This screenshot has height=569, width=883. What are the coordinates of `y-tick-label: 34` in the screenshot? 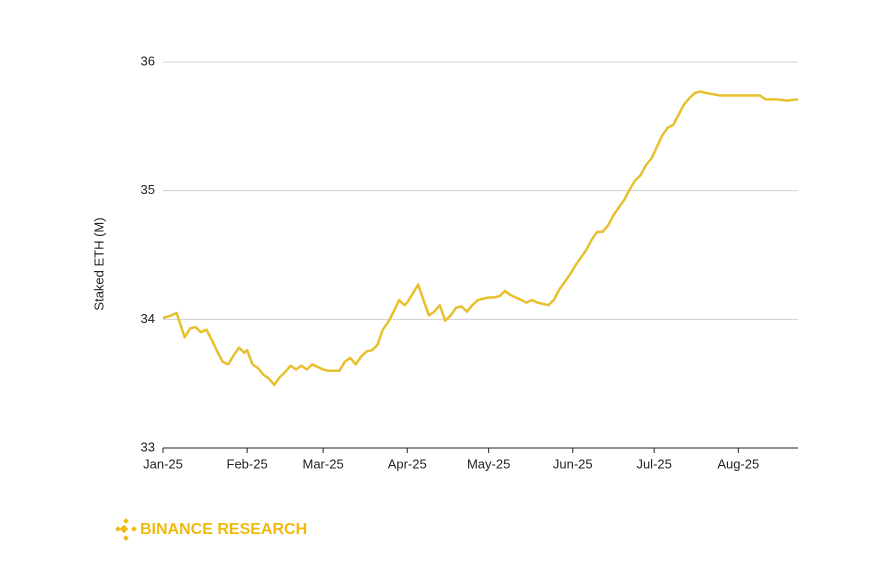 It's located at (148, 318).